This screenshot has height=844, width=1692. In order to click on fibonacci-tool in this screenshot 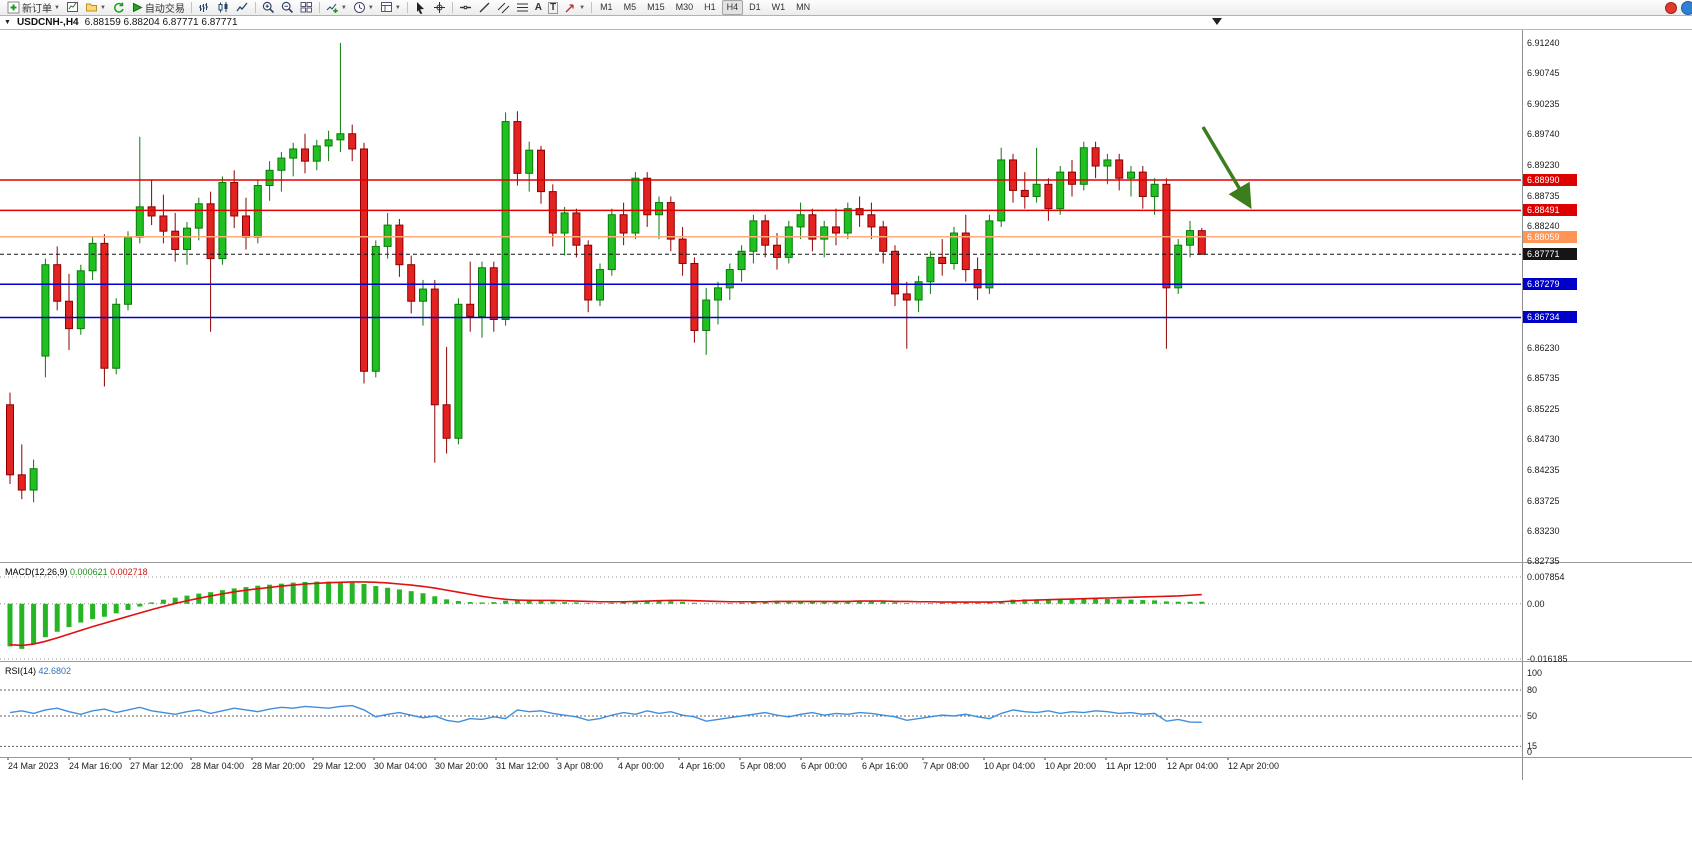, I will do `click(522, 8)`.